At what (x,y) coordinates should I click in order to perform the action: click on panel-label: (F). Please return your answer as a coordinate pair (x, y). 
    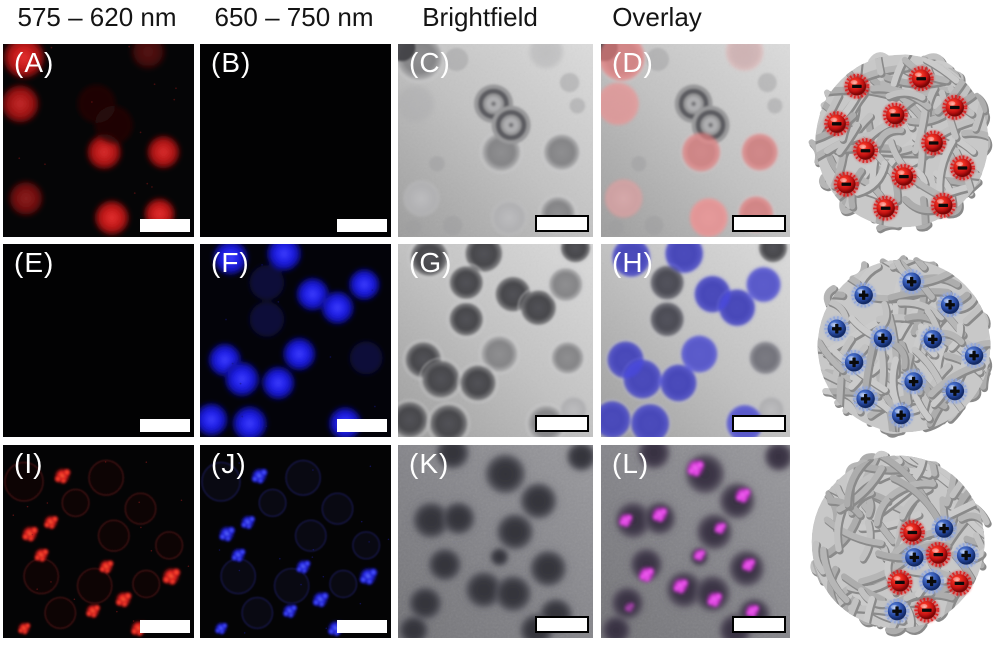
    Looking at the image, I should click on (230, 262).